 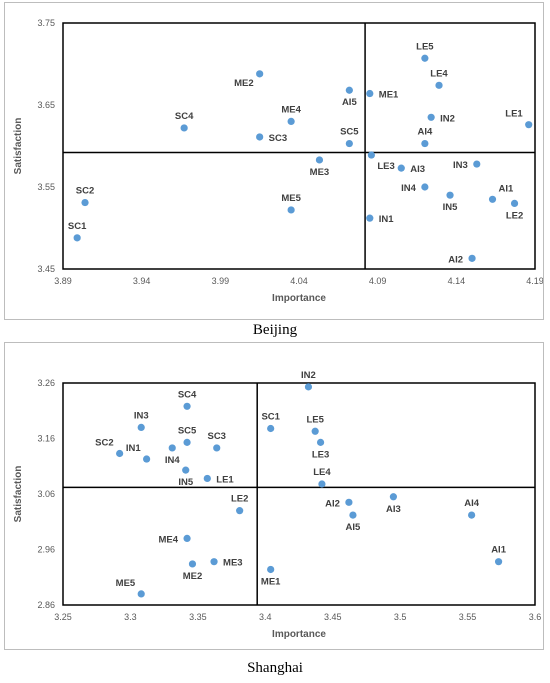 I want to click on data-point-le2, so click(x=240, y=511).